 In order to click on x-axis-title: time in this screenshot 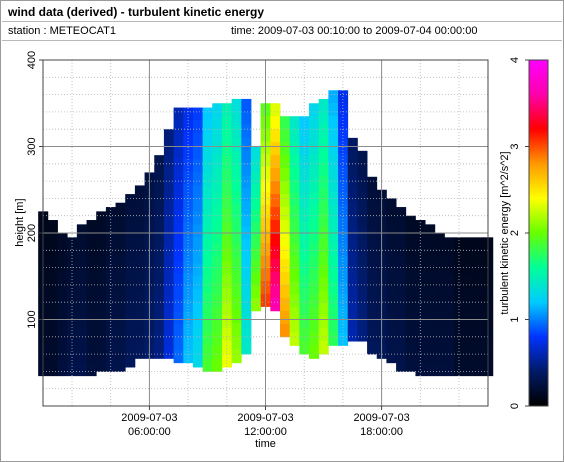, I will do `click(265, 444)`.